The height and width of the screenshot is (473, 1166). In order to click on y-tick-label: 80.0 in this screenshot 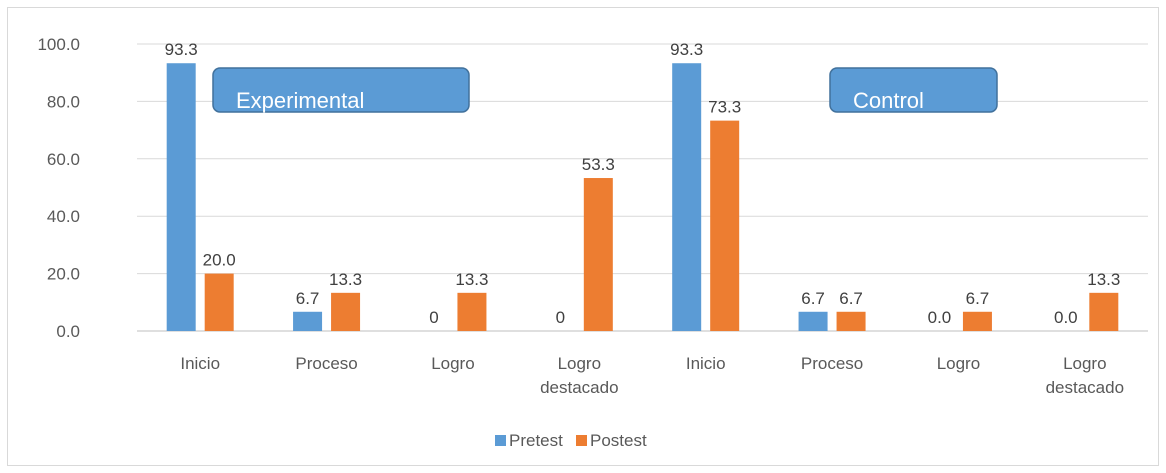, I will do `click(63, 101)`.